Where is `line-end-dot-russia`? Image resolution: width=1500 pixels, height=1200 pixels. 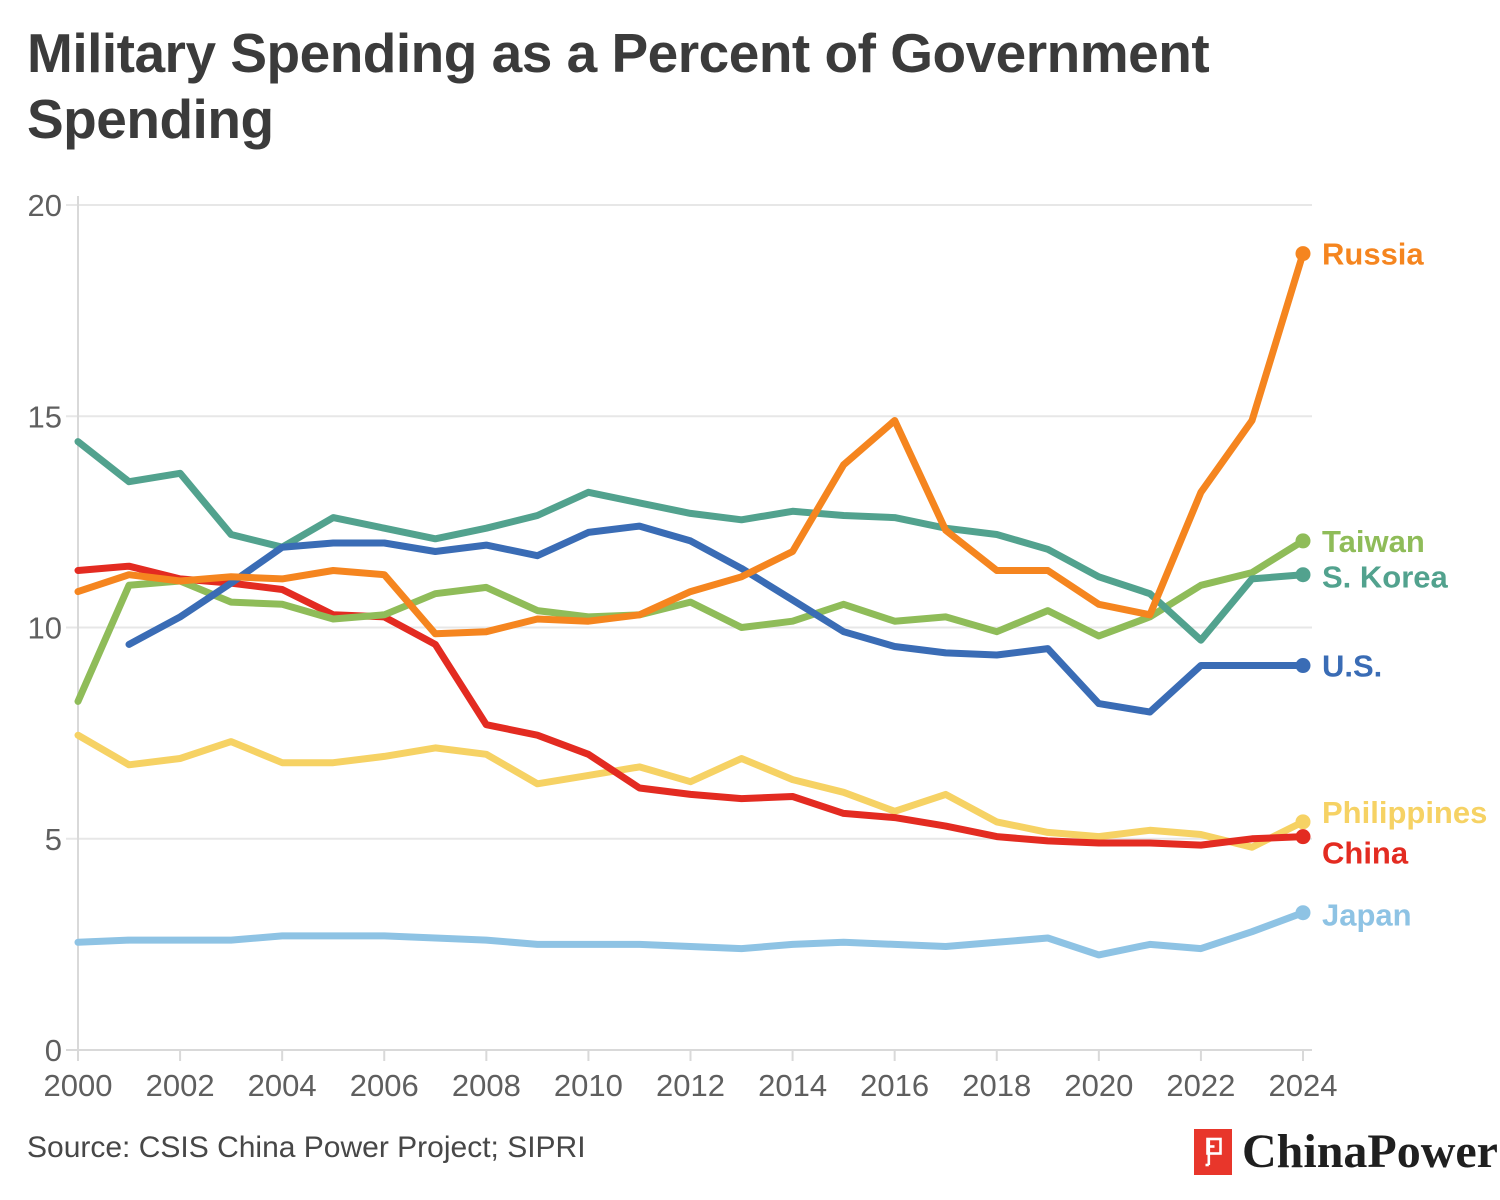 line-end-dot-russia is located at coordinates (1303, 254).